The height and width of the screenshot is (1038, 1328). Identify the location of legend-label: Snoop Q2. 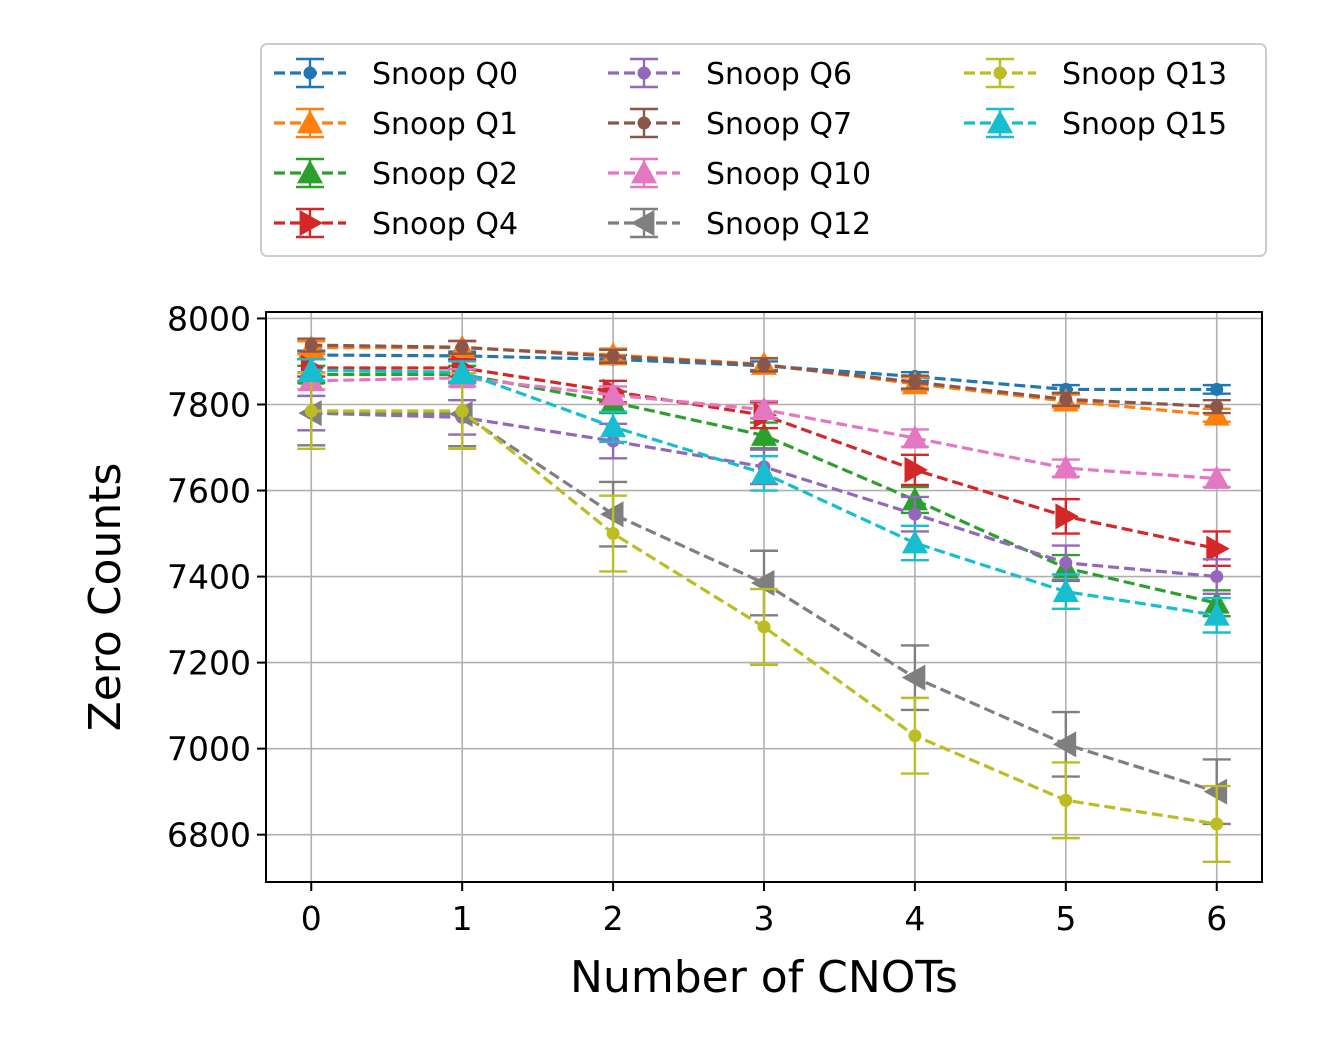
(445, 174).